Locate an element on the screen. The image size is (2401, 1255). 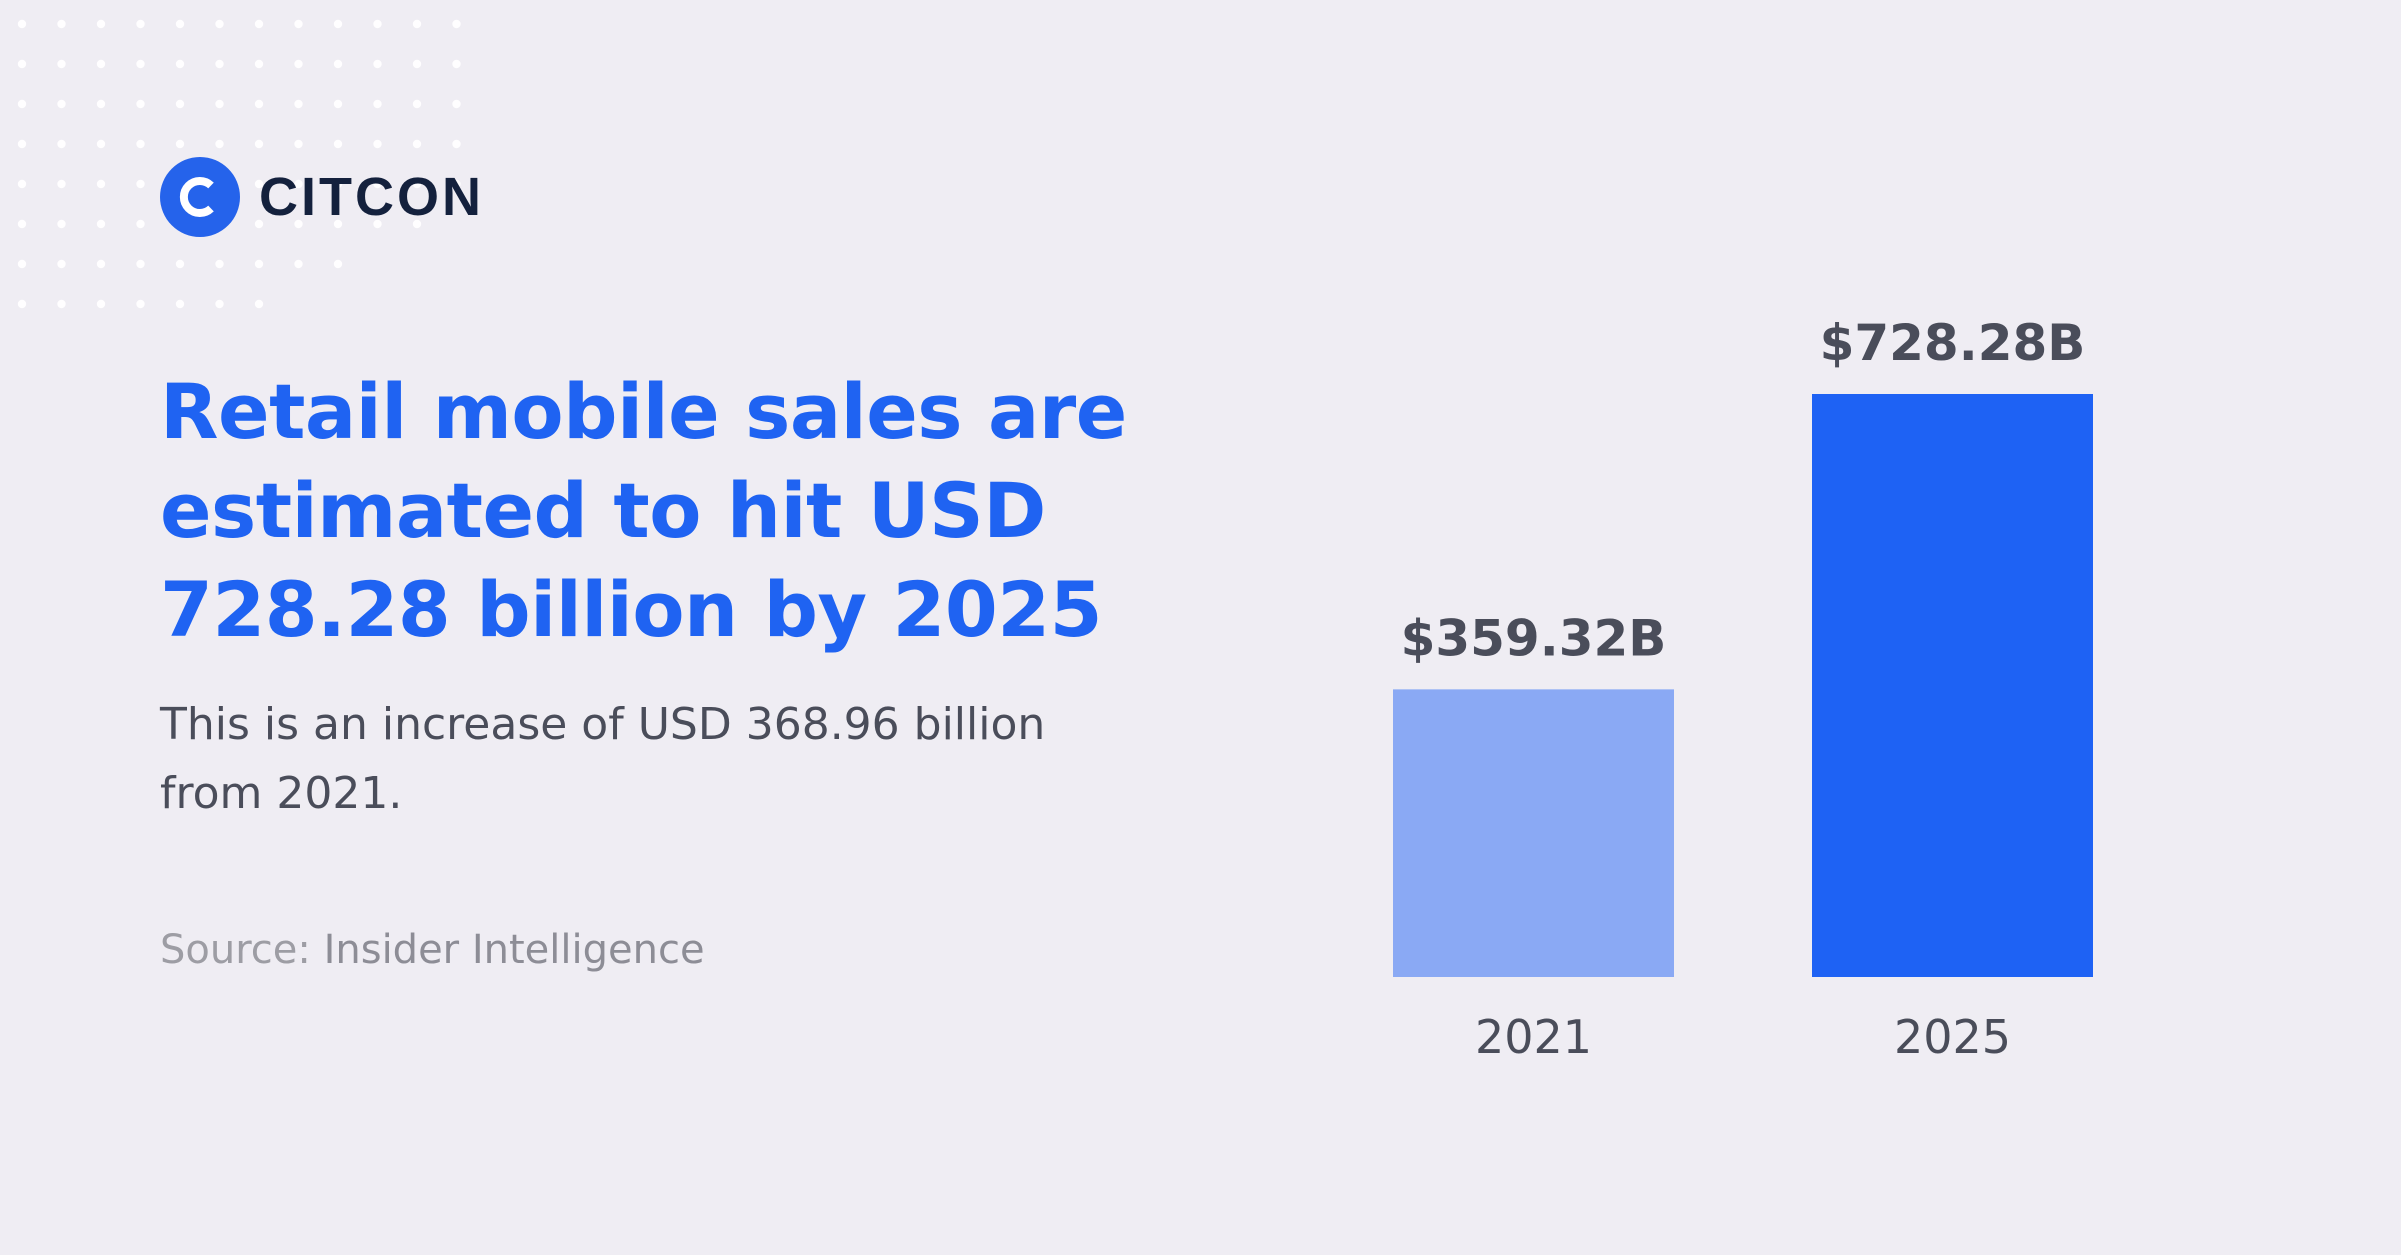
brand-logo: CITCON is located at coordinates (322, 197).